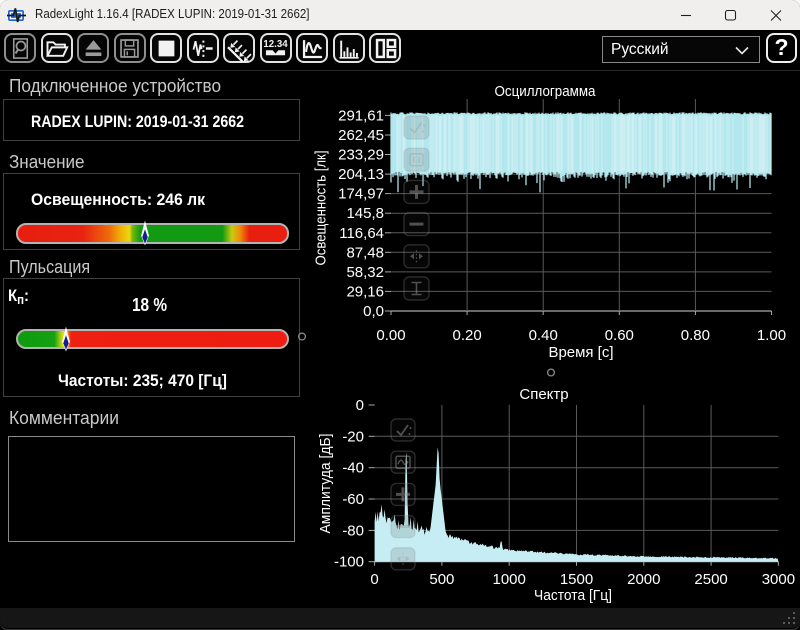  I want to click on svg-text: 3000, so click(778, 579).